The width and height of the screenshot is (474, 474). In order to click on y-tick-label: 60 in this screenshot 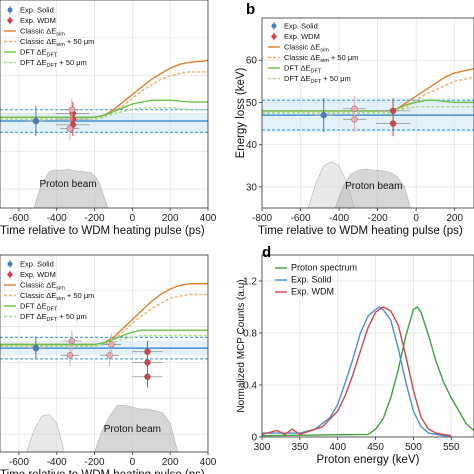, I will do `click(252, 61)`.